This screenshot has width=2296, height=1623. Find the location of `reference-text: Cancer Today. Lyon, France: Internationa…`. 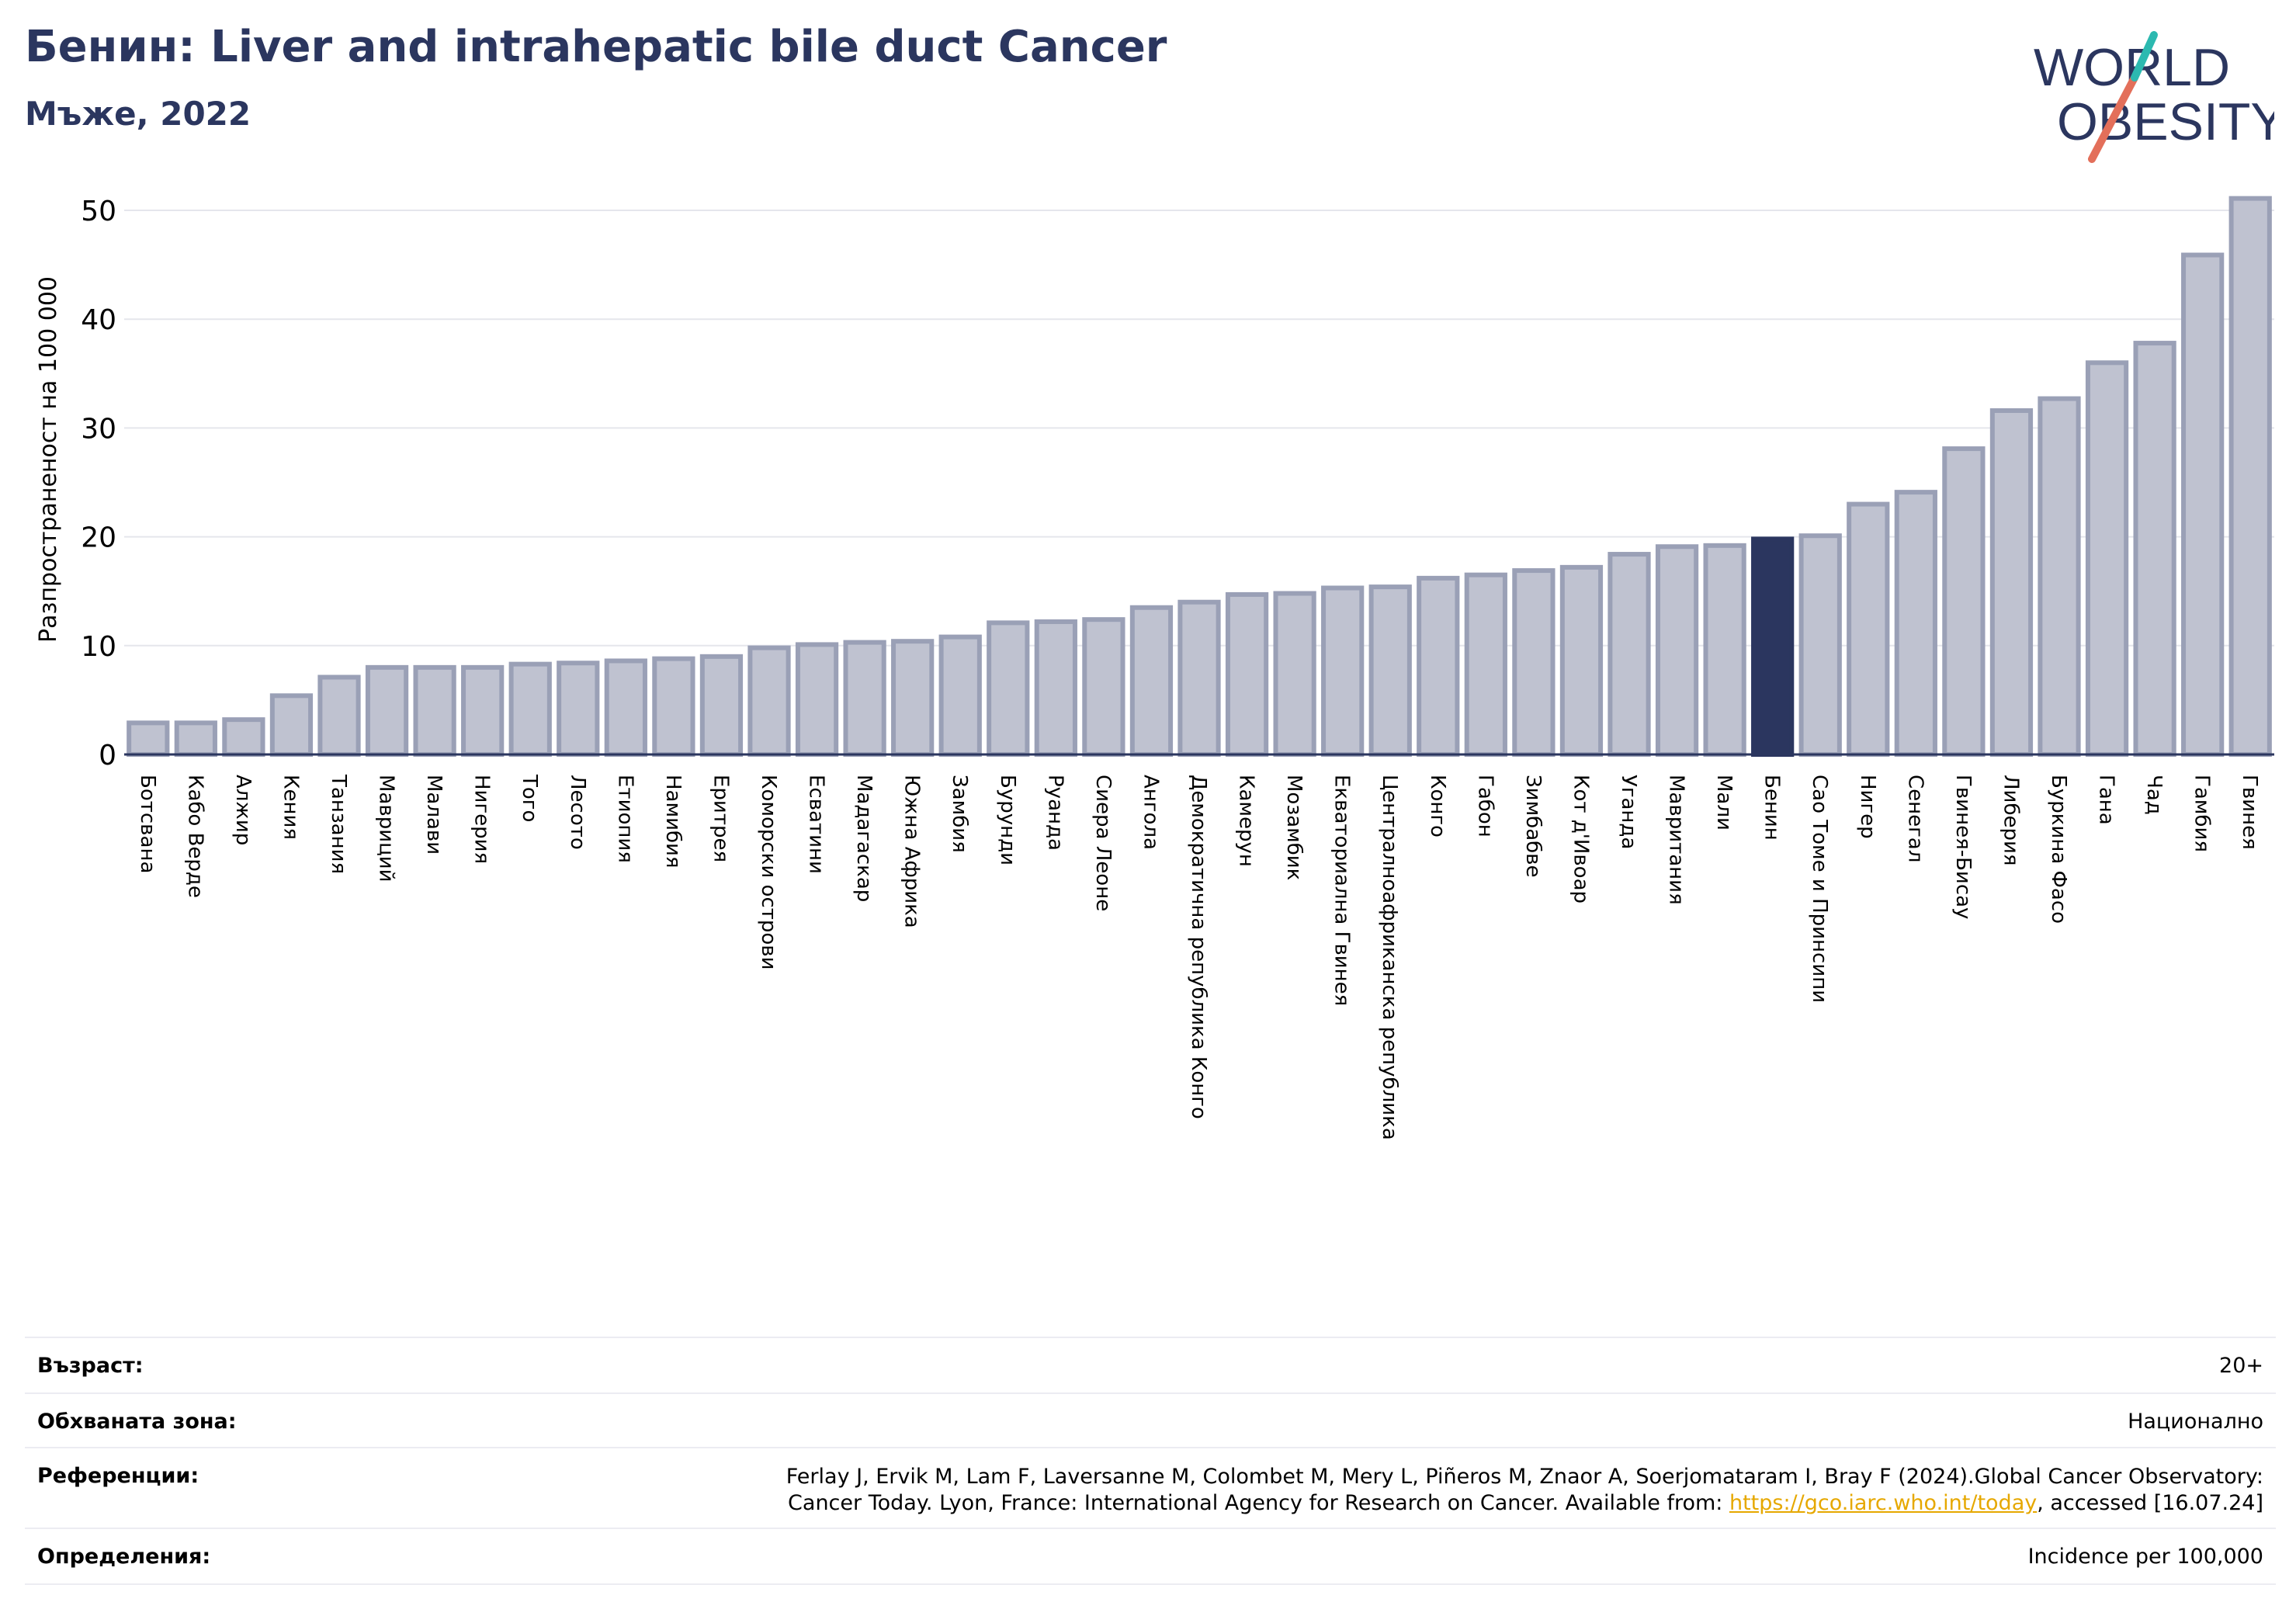

reference-text: Cancer Today. Lyon, France: Internationa… is located at coordinates (1258, 1503).